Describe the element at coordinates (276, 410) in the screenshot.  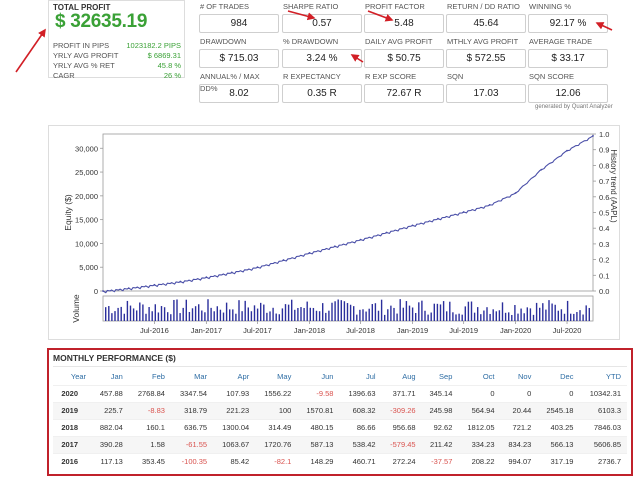
I see `table-cell: 100` at that location.